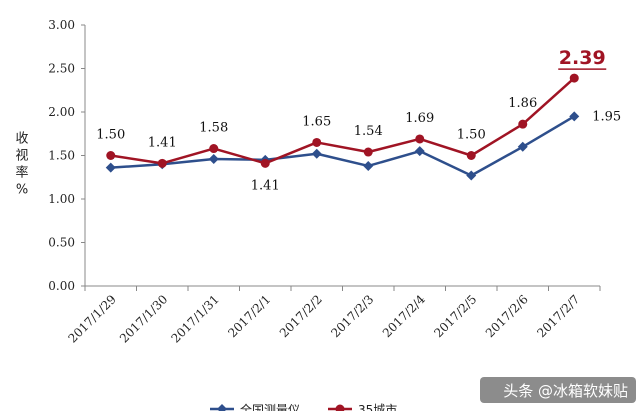 This screenshot has width=640, height=411. Describe the element at coordinates (22, 190) in the screenshot. I see `y-axis-label-char: %` at that location.